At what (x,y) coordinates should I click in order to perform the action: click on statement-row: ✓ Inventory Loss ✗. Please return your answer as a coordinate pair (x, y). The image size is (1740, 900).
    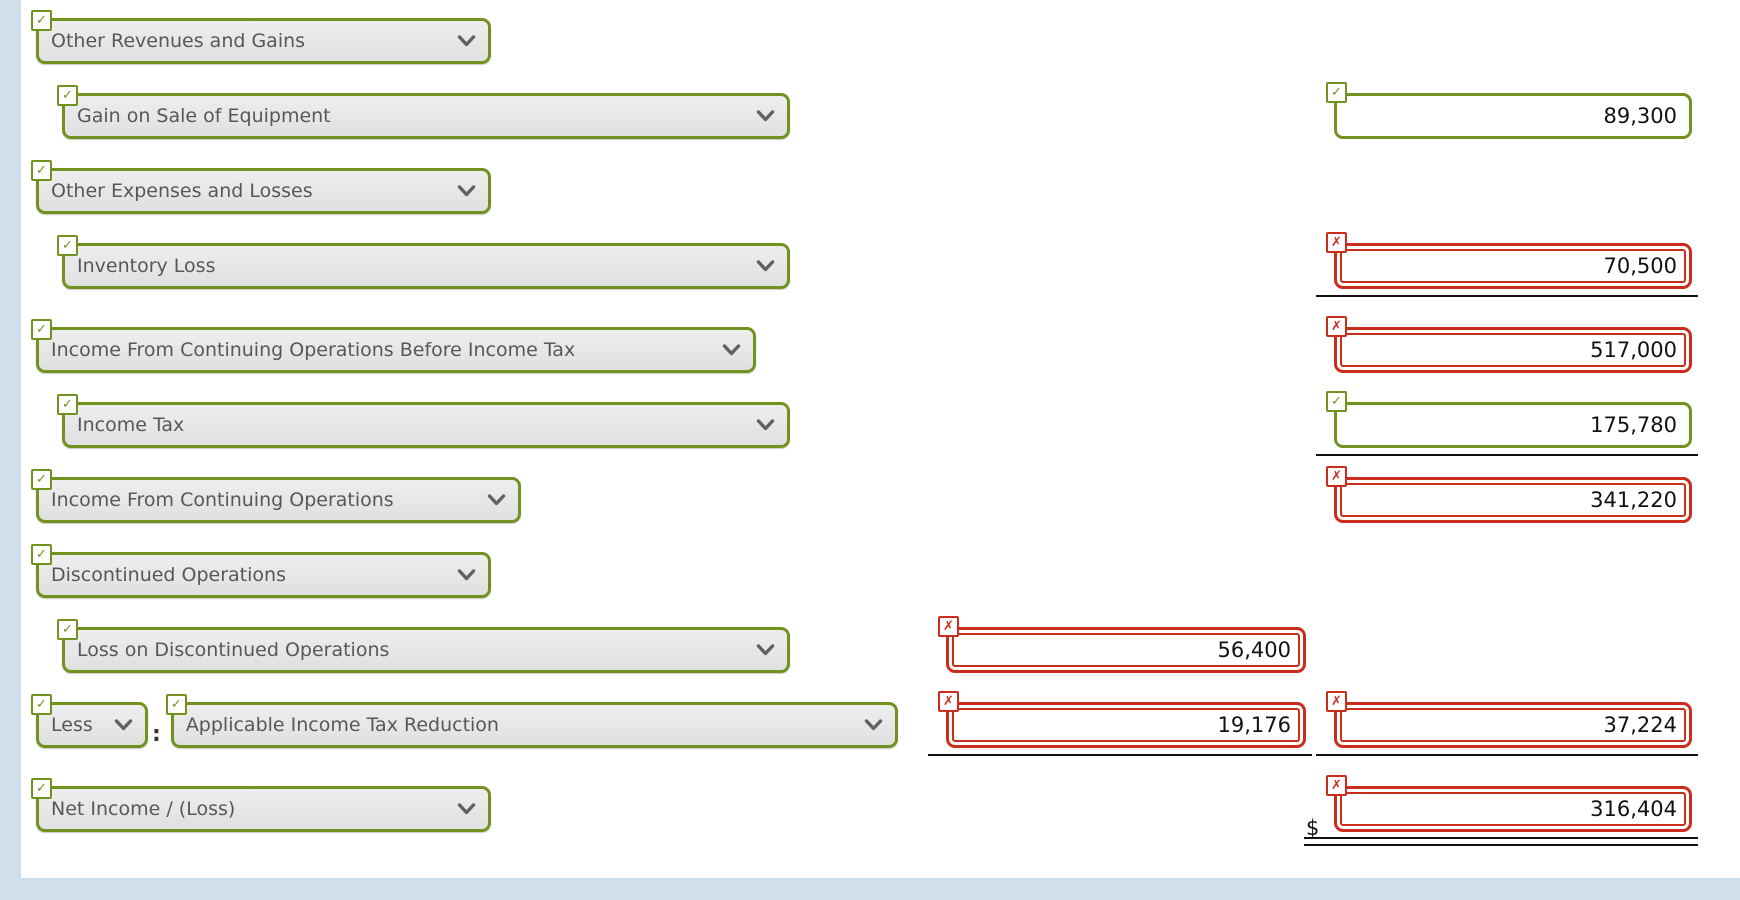
    Looking at the image, I should click on (881, 264).